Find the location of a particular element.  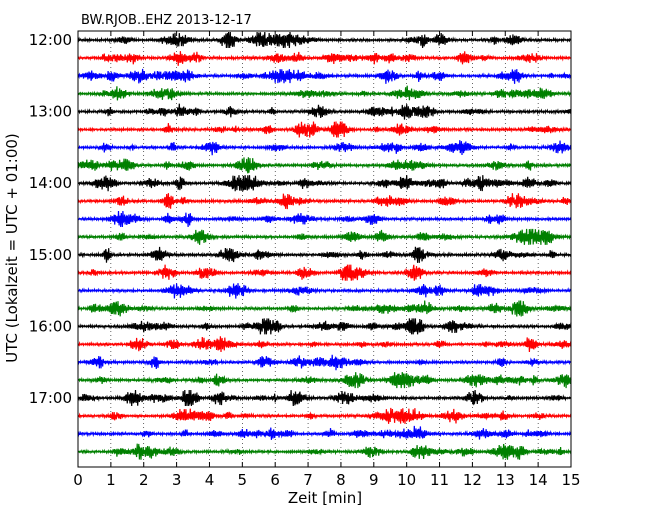

x-tick-label: 0 is located at coordinates (78, 480).